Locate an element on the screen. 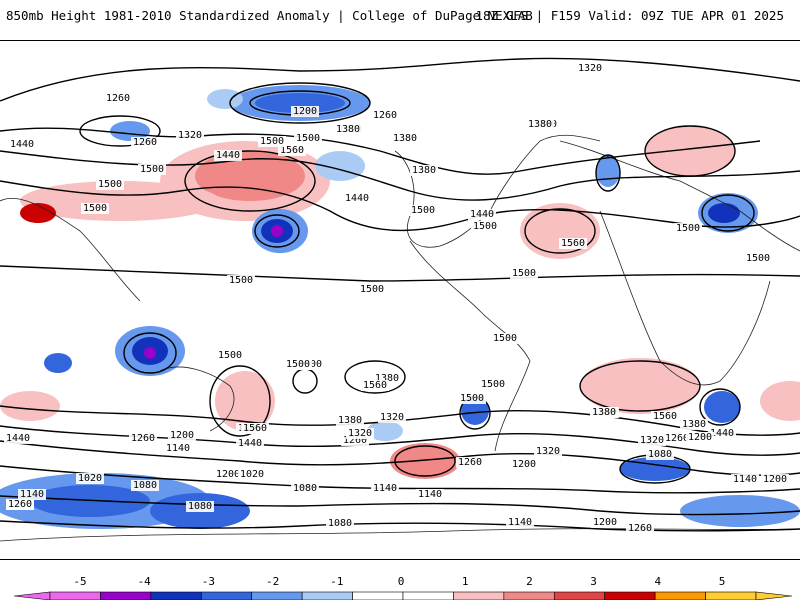 This screenshot has width=800, height=604. colorbar-legend: -5 -4 -3 -2 -1 0 1 2 3 4 5 is located at coordinates (400, 580).